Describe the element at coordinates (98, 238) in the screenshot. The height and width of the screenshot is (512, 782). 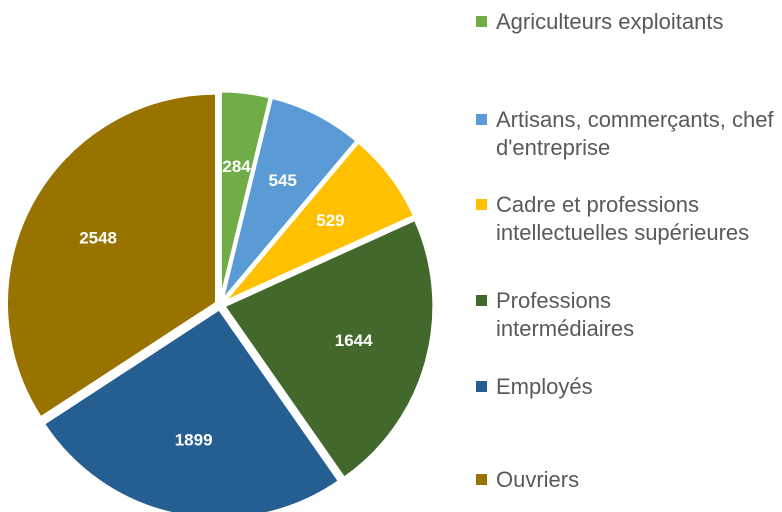
I see `data-label: 2548` at that location.